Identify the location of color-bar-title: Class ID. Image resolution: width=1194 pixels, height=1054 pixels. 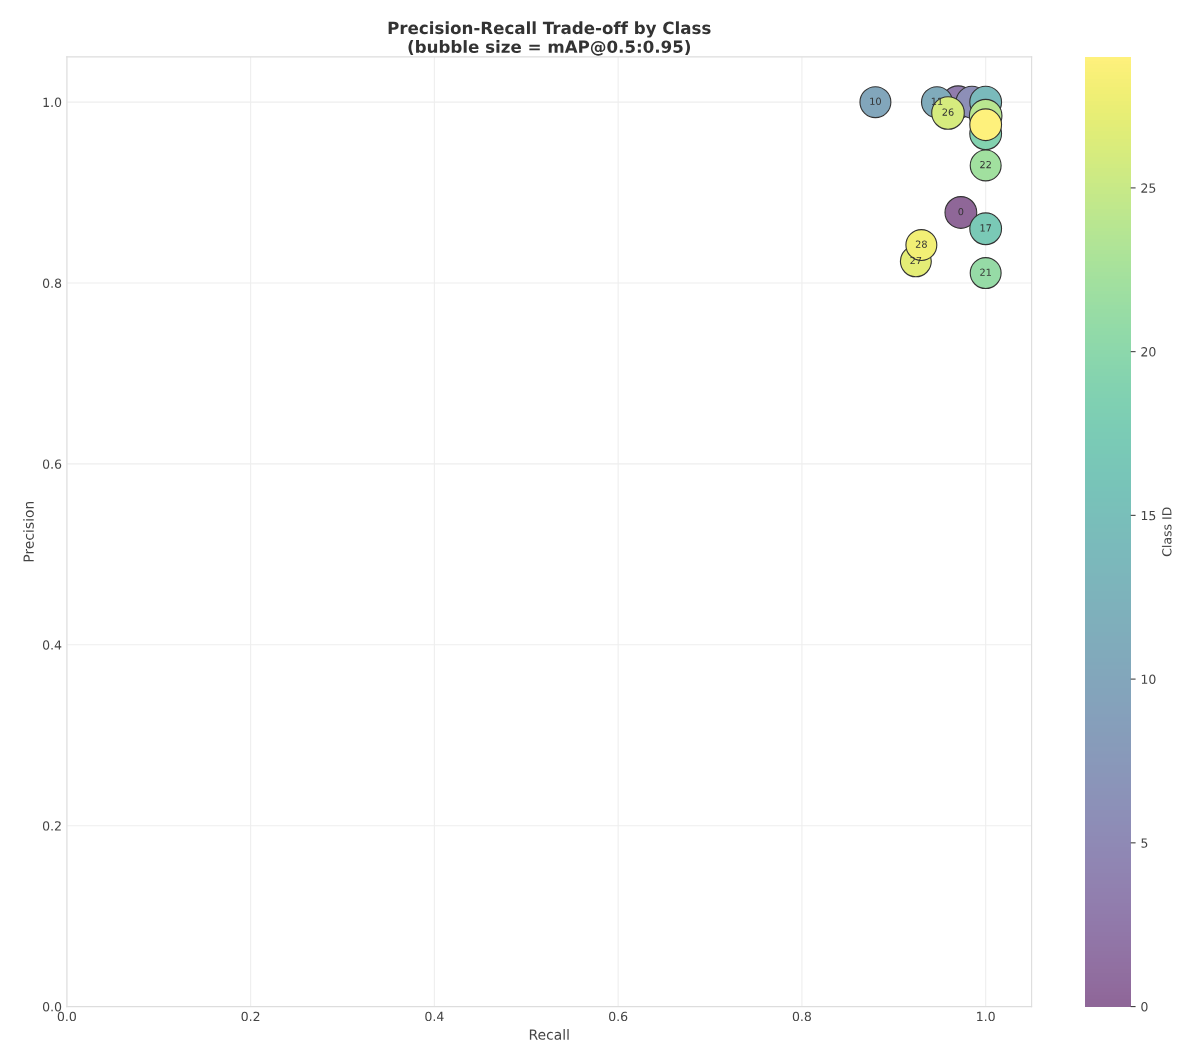
(1166, 532).